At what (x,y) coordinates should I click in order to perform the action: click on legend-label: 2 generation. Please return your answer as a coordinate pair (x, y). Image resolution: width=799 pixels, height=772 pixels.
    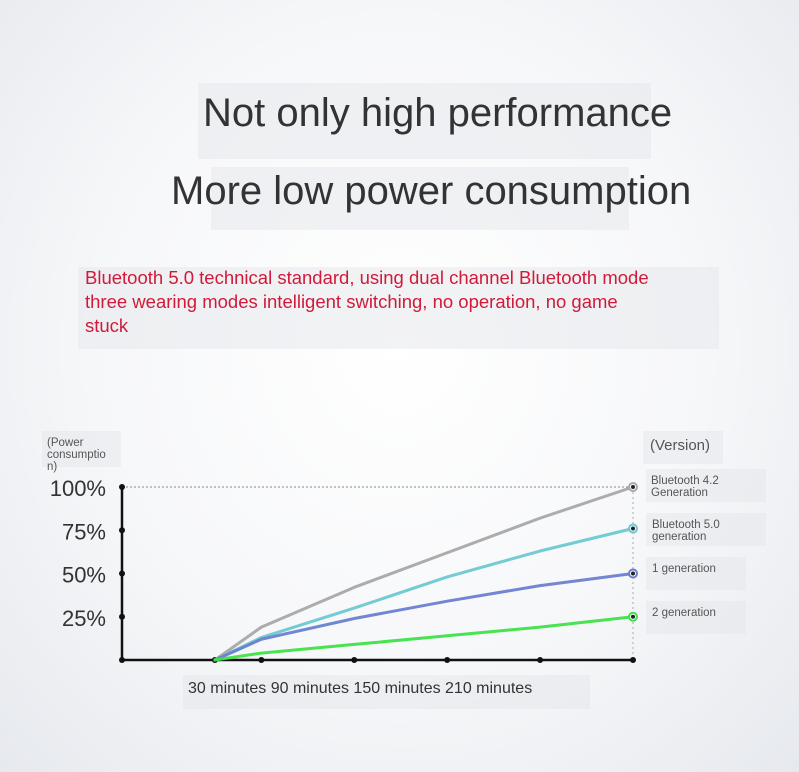
    Looking at the image, I should click on (684, 613).